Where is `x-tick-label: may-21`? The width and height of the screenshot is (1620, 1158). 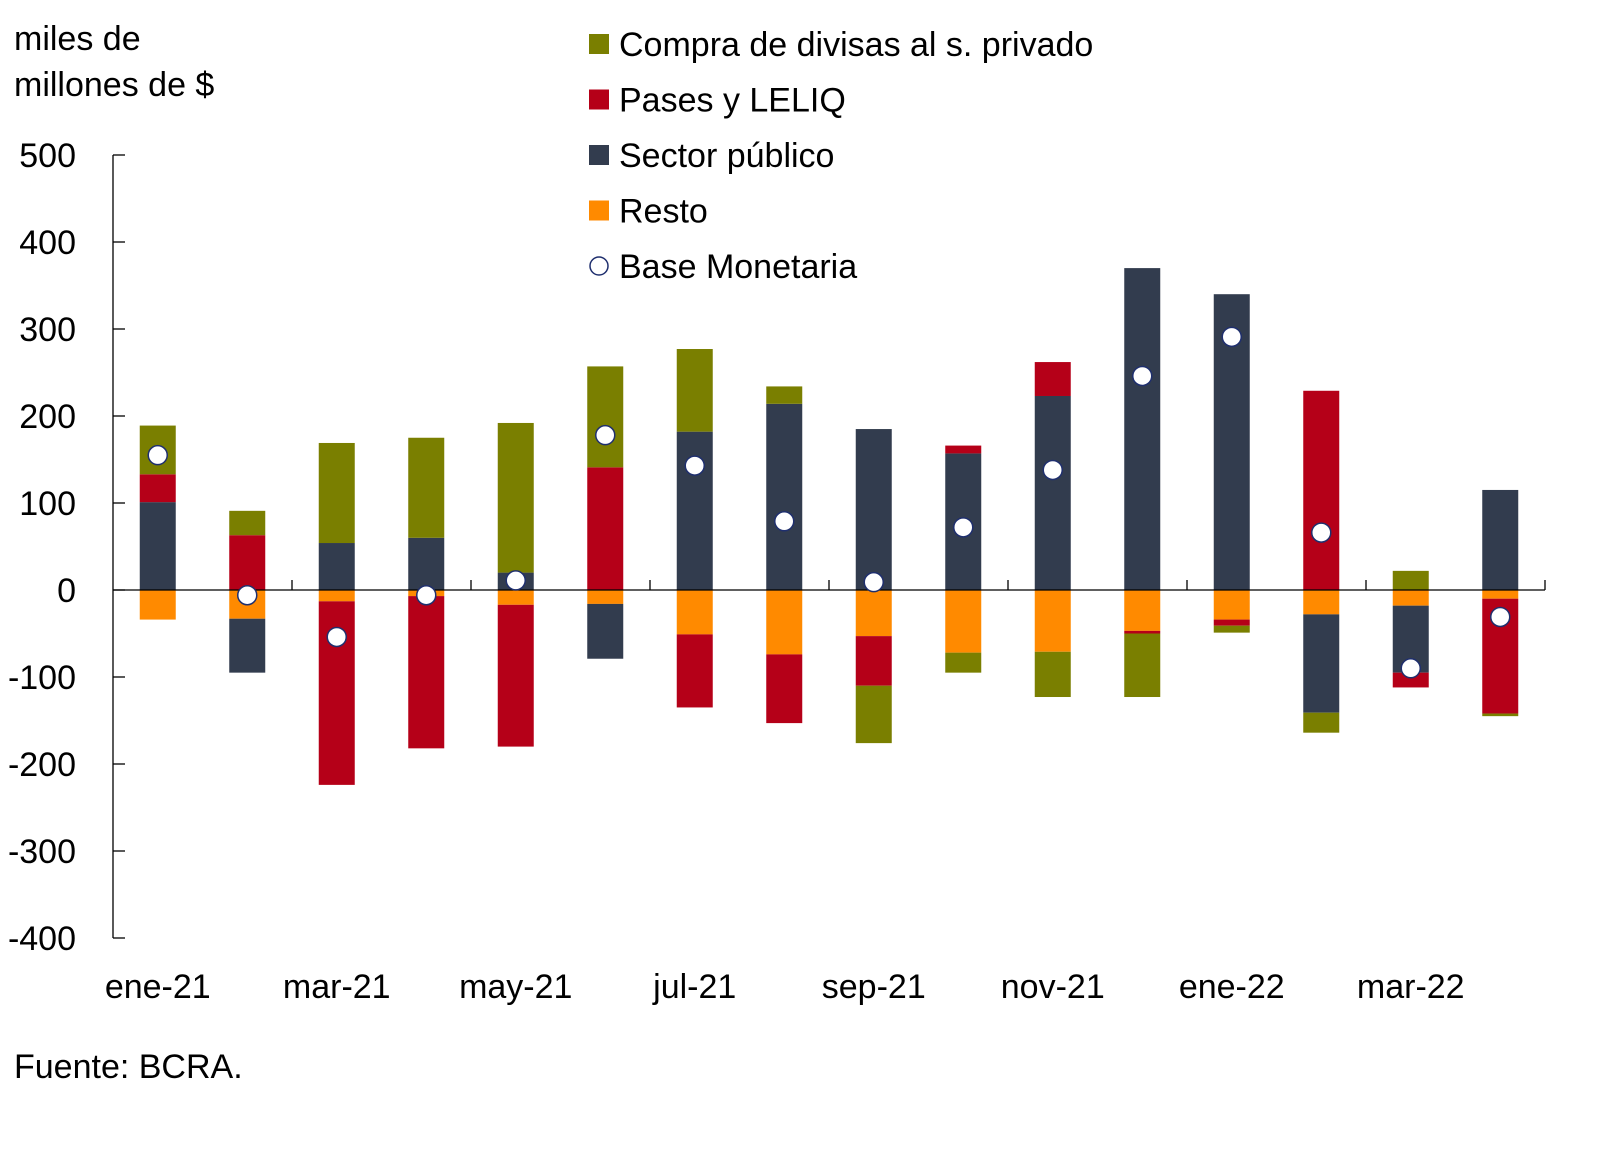 x-tick-label: may-21 is located at coordinates (515, 987).